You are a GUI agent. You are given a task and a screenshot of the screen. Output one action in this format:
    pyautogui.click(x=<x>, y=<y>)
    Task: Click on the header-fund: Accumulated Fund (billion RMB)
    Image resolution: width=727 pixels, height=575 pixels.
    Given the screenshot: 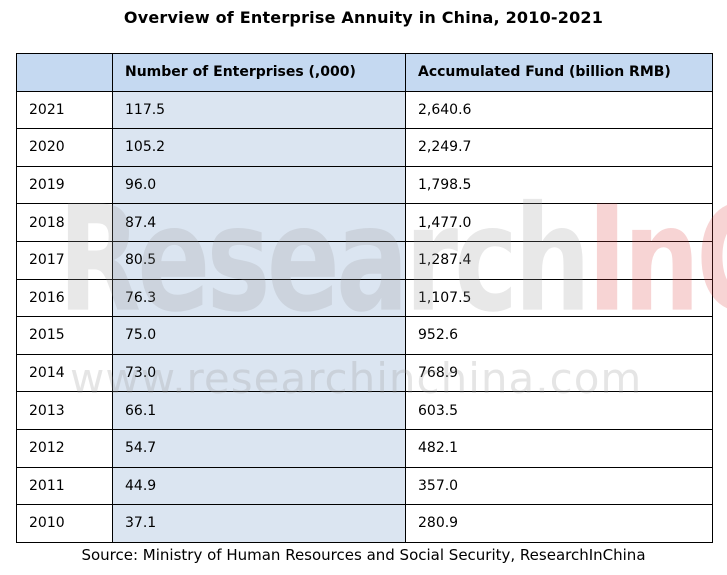 What is the action you would take?
    pyautogui.click(x=559, y=72)
    